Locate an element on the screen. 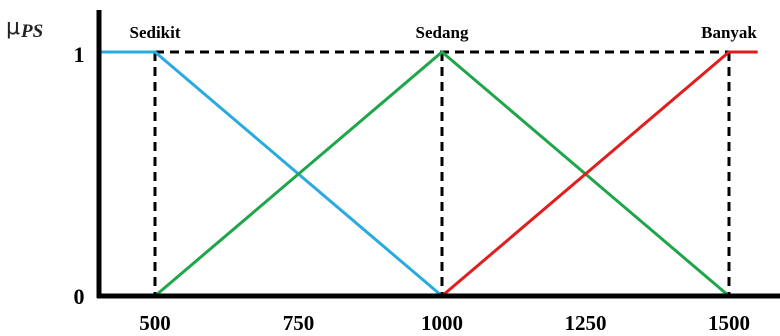 This screenshot has width=780, height=336. y-axis-symbol: μ is located at coordinates (13, 27).